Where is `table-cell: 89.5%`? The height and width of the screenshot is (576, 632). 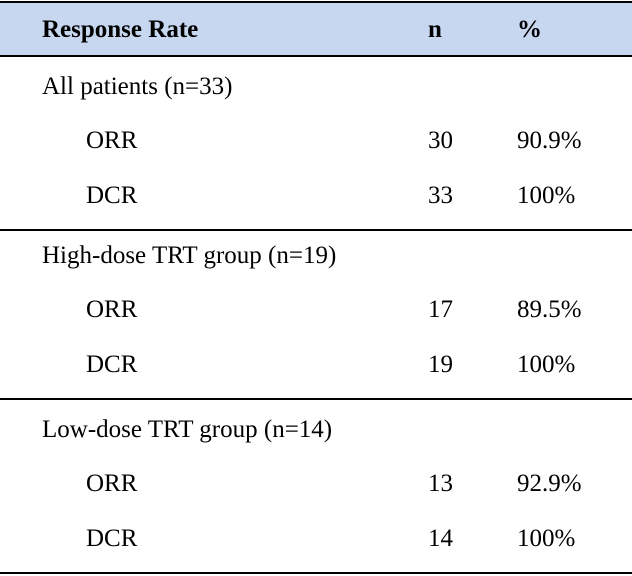 table-cell: 89.5% is located at coordinates (549, 309).